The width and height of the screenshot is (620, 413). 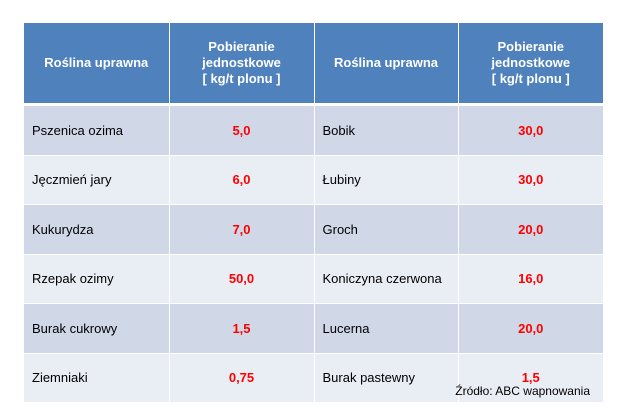 I want to click on crop-name-right: Koniczyna czerwona, so click(x=386, y=279).